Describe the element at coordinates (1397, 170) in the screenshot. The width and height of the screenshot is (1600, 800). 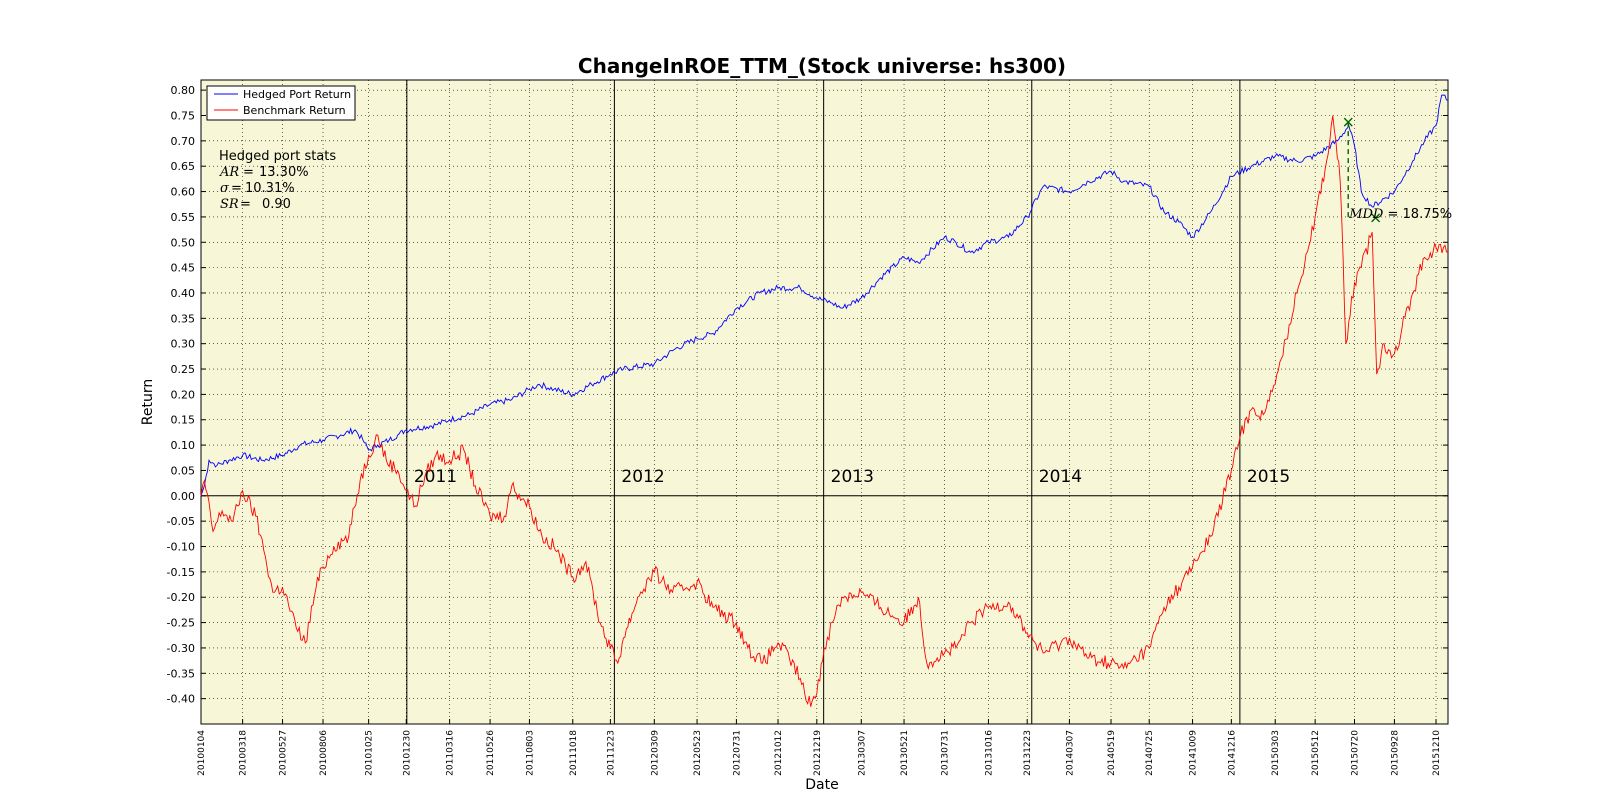
I see `max-drawdown-annotation: MDD = 18.75%` at that location.